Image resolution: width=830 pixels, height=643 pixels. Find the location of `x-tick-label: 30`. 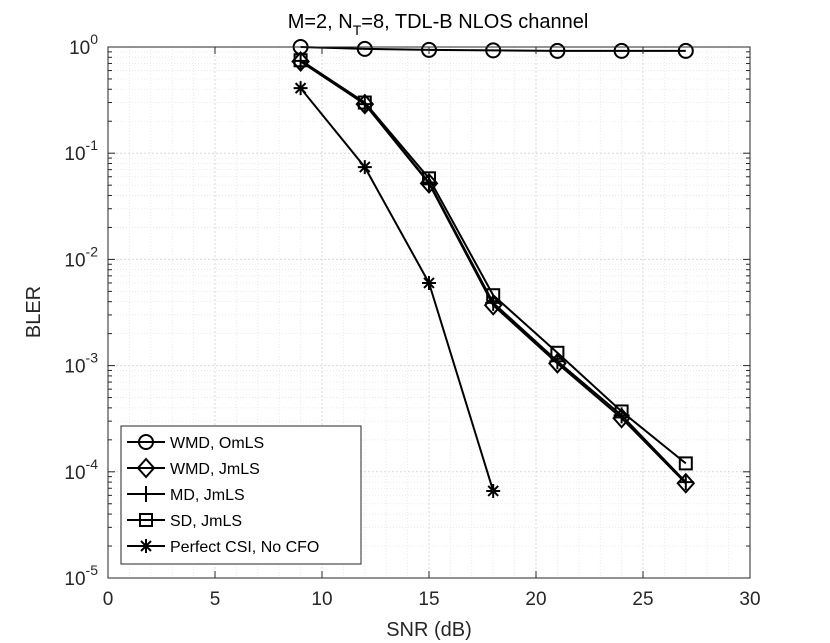

x-tick-label: 30 is located at coordinates (749, 599).